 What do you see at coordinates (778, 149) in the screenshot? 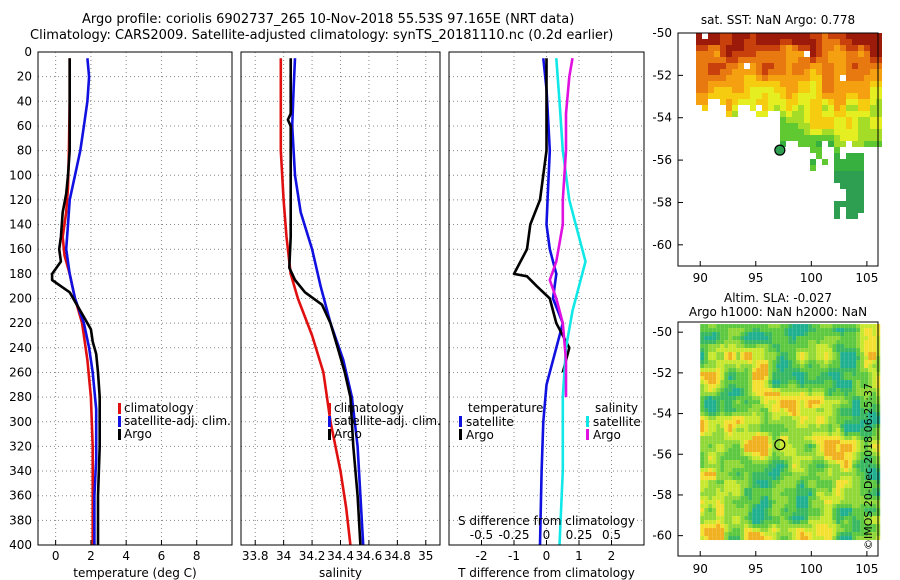
I see `sst-map-frame` at bounding box center [778, 149].